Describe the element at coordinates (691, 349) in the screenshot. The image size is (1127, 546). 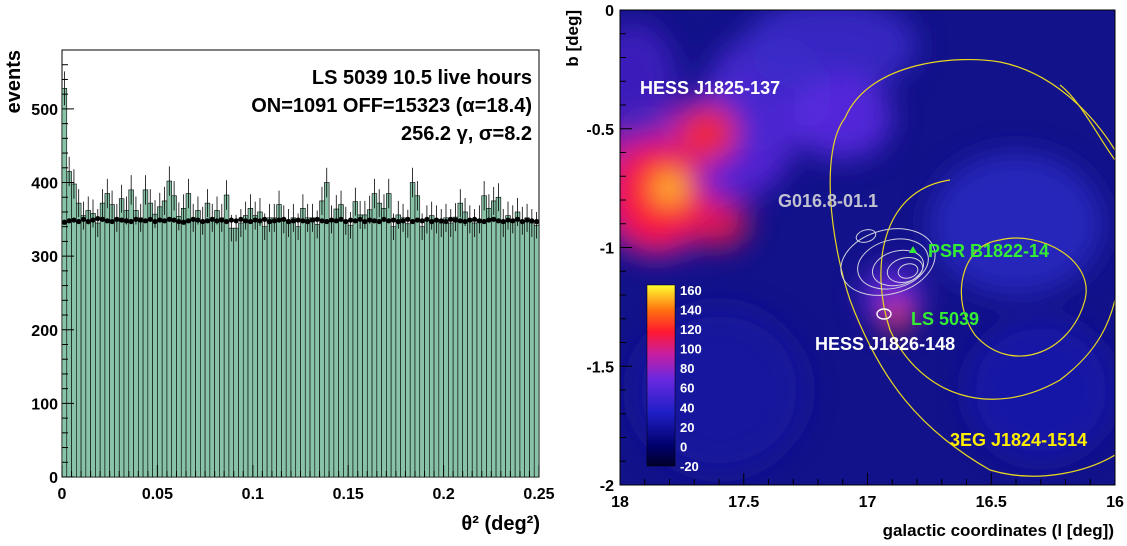
I see `colorbar-tick-label: 100` at that location.